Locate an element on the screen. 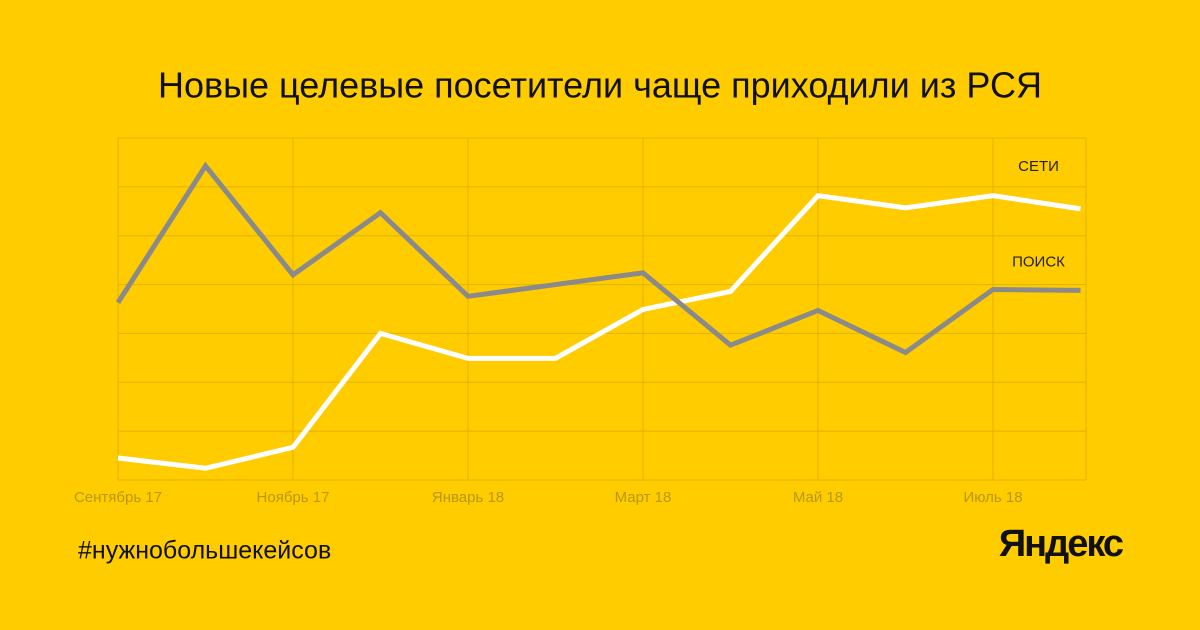 The image size is (1200, 630). legend-label: СЕТИ is located at coordinates (1038, 166).